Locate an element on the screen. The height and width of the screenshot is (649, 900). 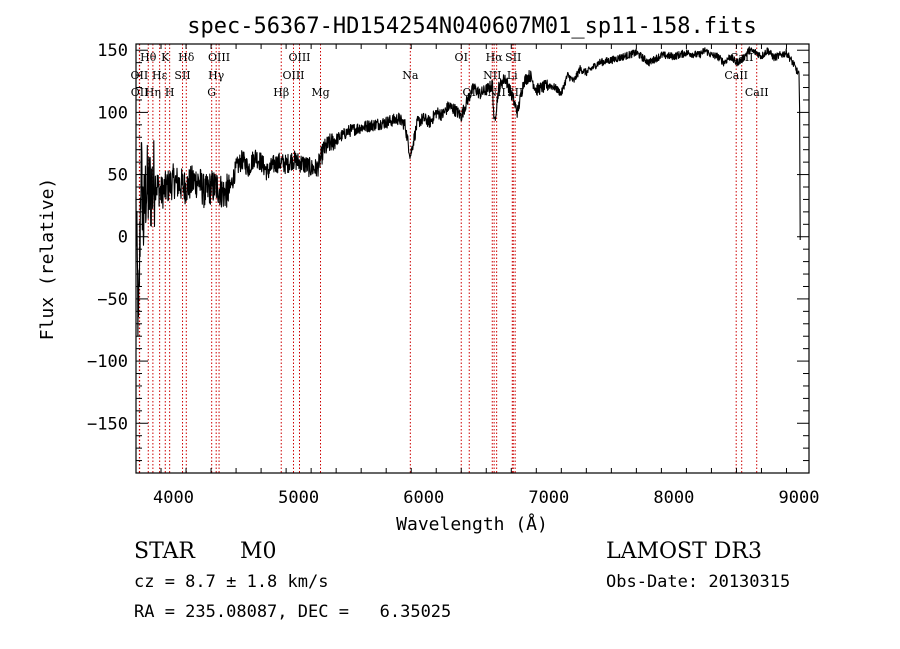
y-tick-label: −150 is located at coordinates (107, 424).